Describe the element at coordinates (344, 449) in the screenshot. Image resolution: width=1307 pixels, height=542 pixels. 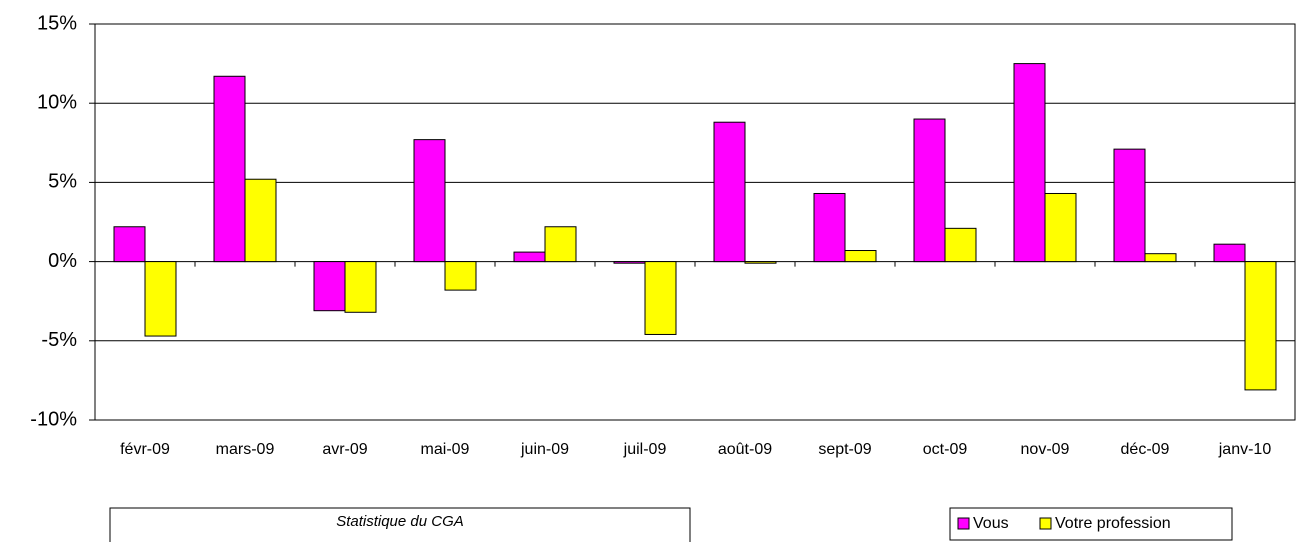
I see `x-tick-label: avr-09` at that location.